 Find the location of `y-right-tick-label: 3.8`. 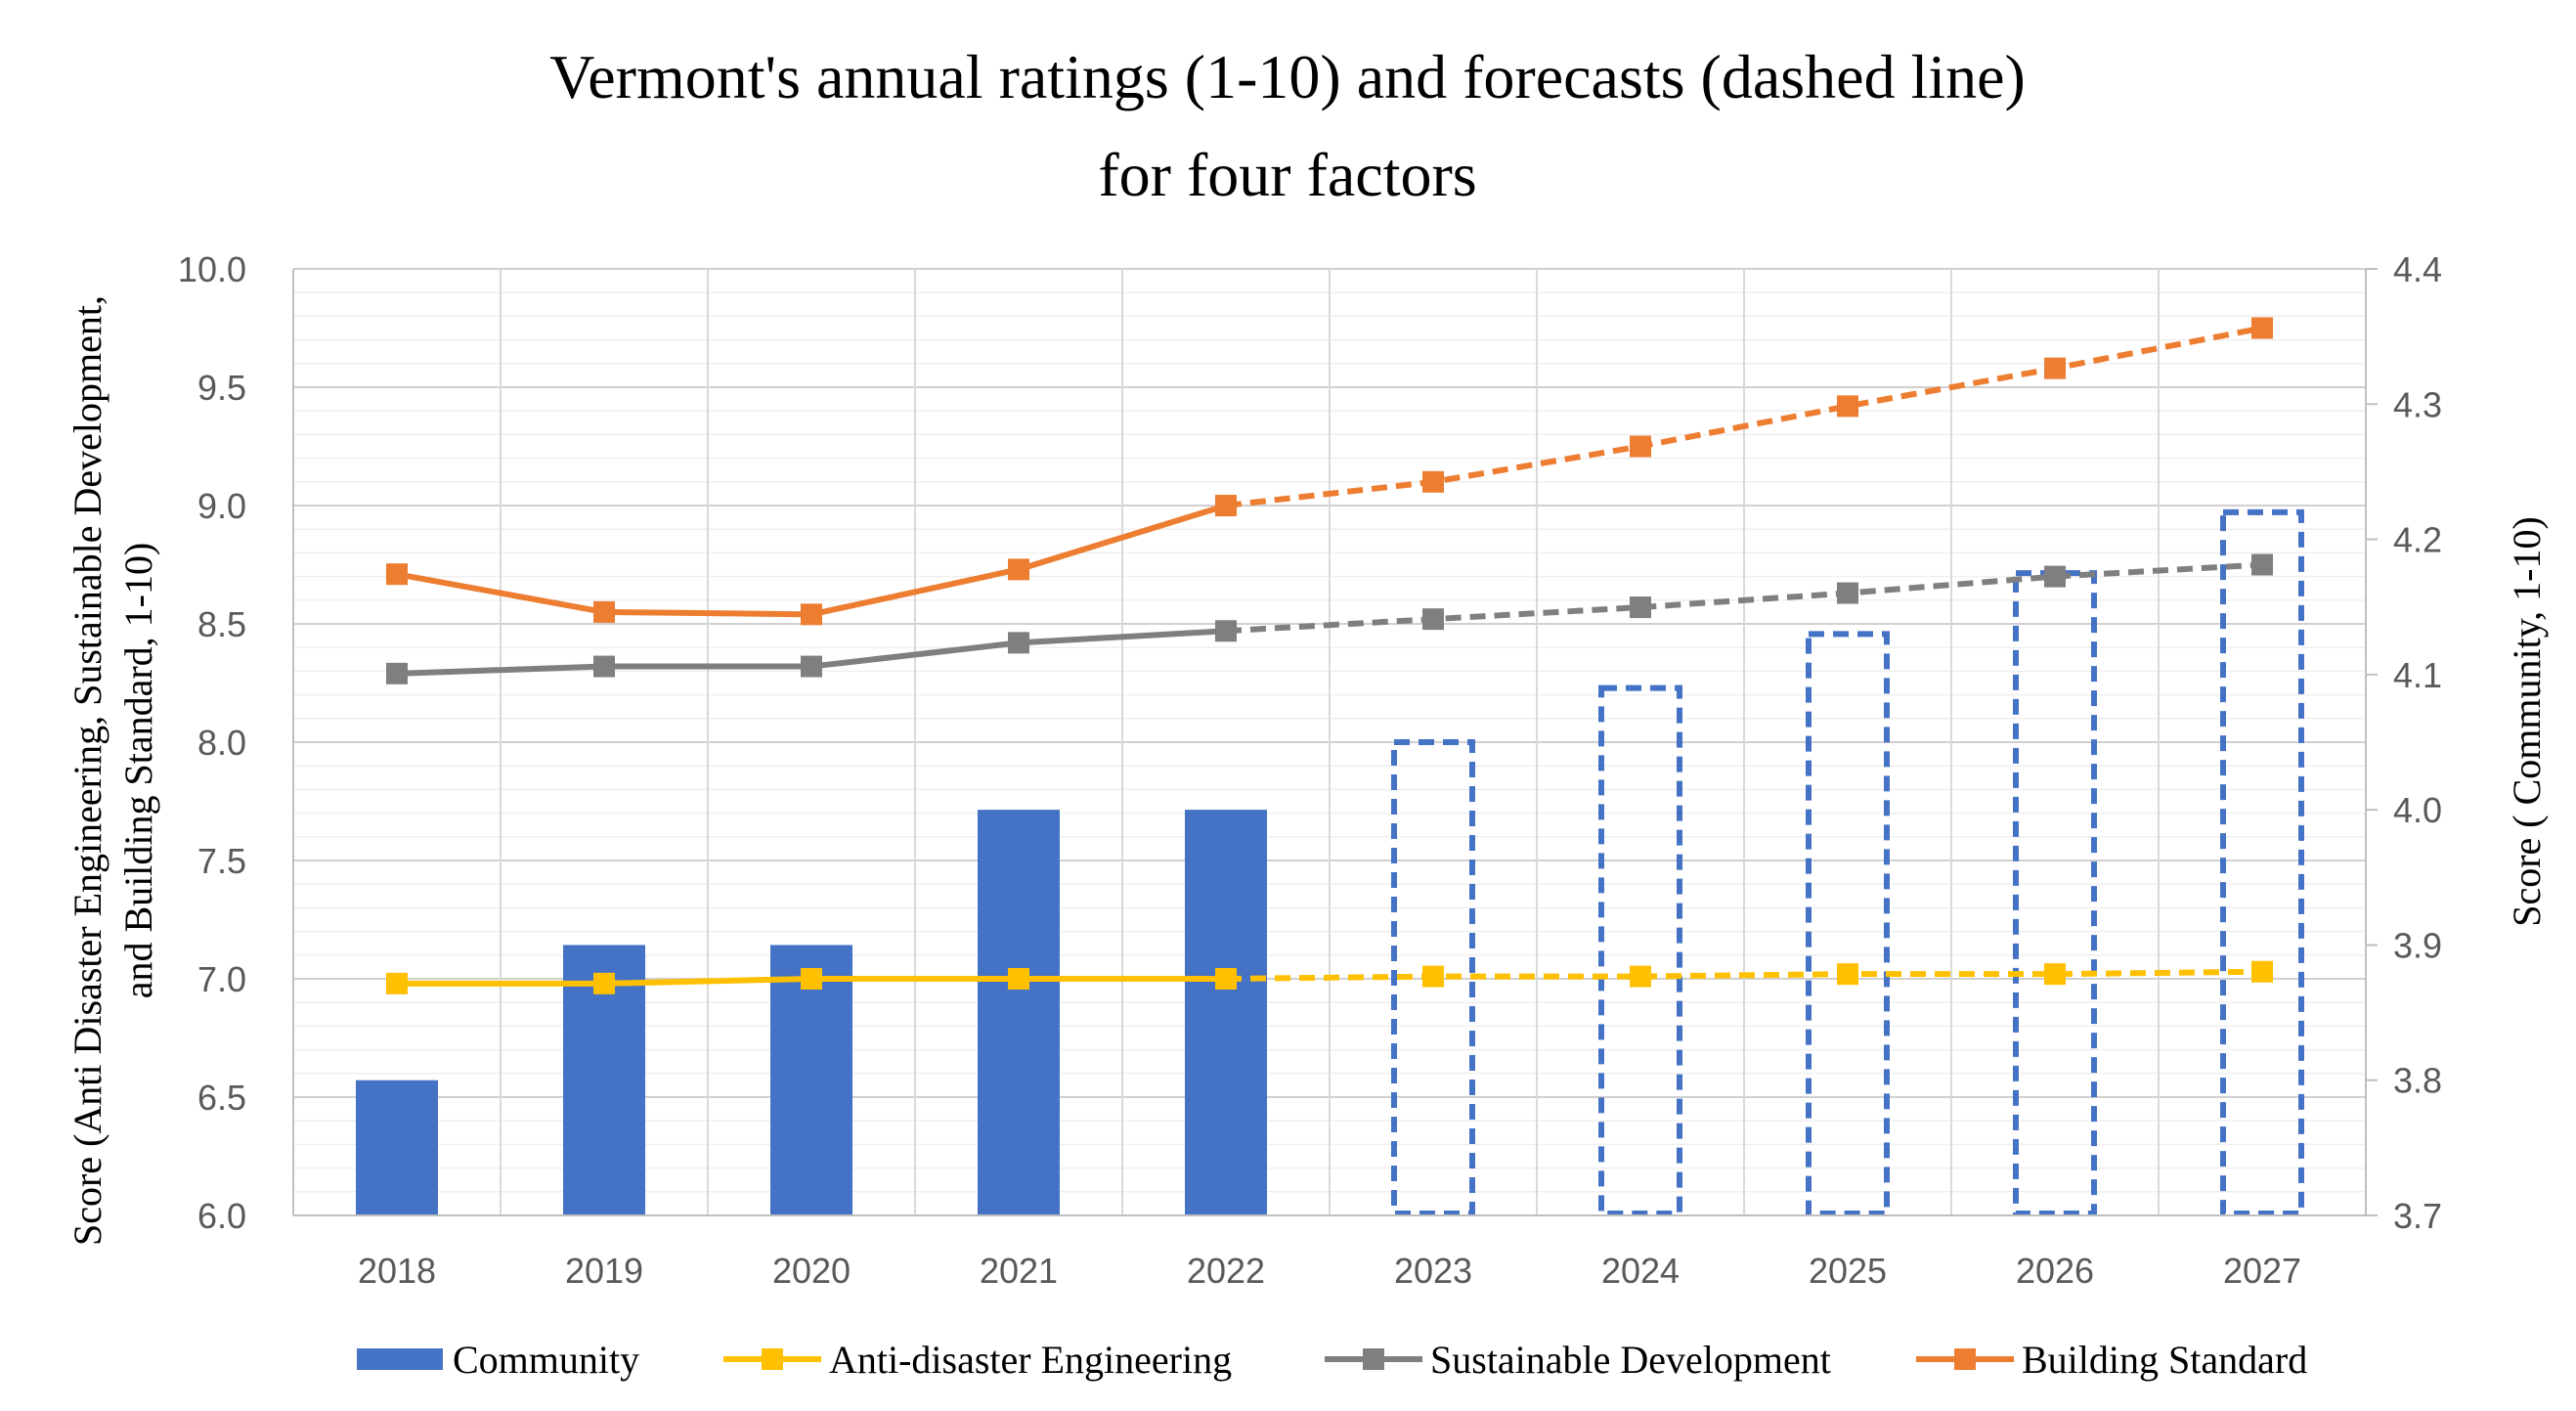

y-right-tick-label: 3.8 is located at coordinates (2417, 1081).